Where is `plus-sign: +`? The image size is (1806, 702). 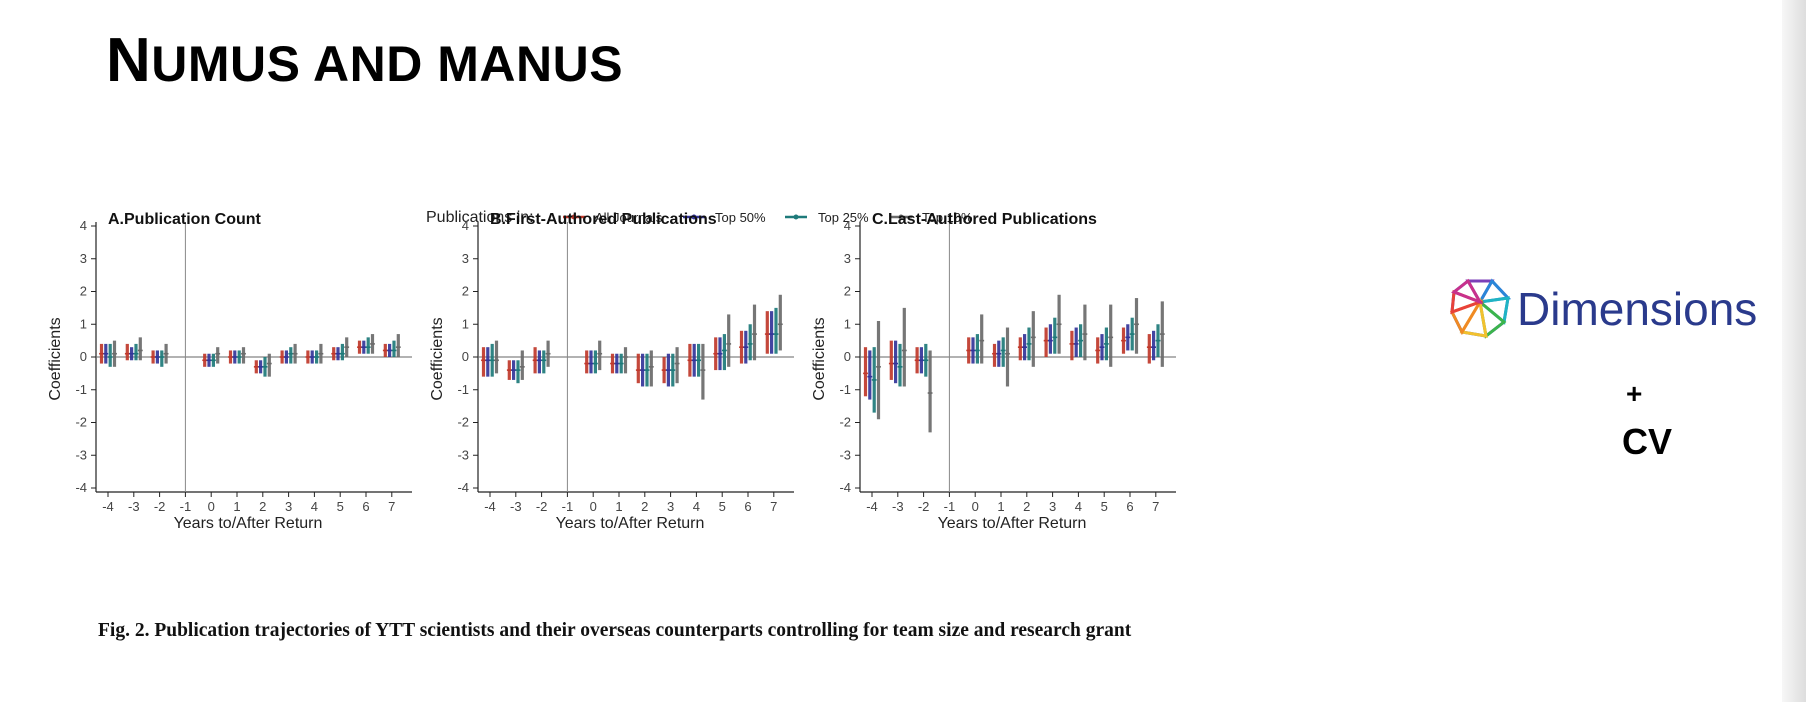 plus-sign: + is located at coordinates (1634, 393).